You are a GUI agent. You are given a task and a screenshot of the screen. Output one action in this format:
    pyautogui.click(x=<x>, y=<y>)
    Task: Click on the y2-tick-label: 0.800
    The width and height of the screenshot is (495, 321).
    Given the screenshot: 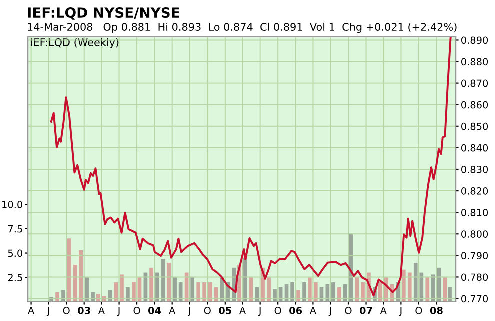 What is the action you would take?
    pyautogui.click(x=475, y=234)
    